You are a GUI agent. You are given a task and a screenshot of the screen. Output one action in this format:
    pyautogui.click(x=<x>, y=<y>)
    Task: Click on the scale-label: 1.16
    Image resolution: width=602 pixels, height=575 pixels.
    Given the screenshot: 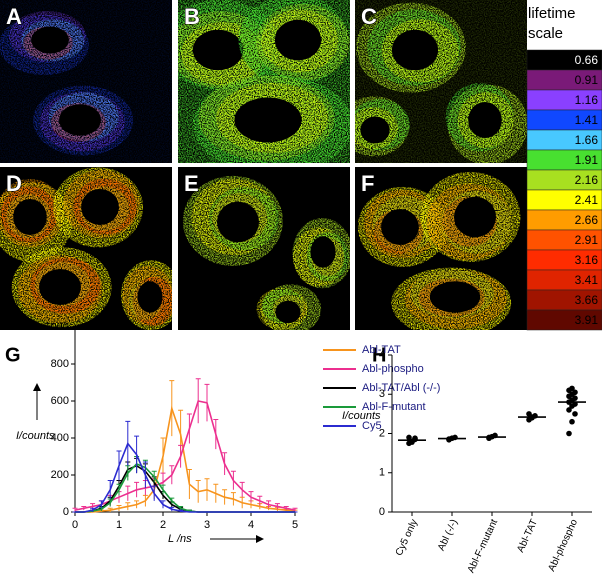 What is the action you would take?
    pyautogui.click(x=587, y=100)
    